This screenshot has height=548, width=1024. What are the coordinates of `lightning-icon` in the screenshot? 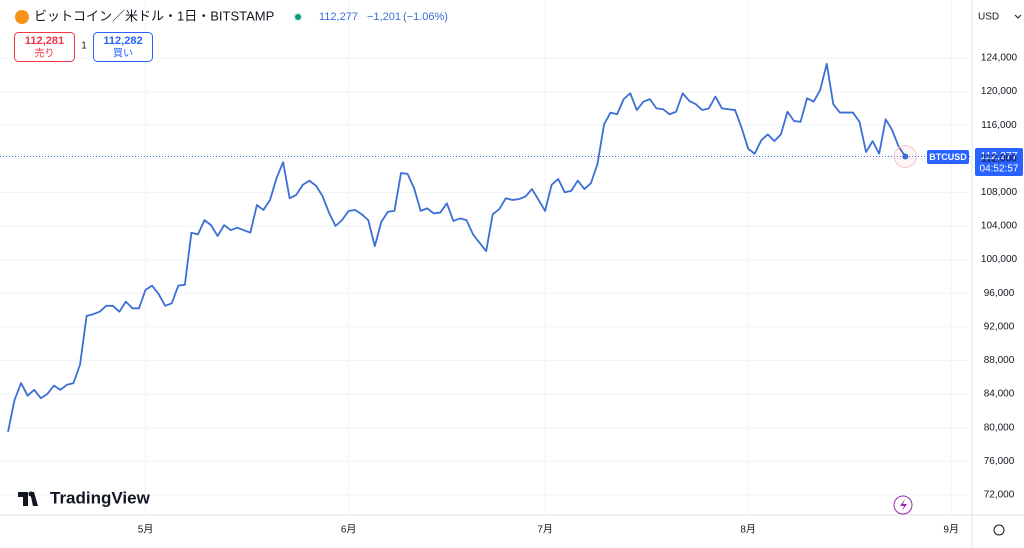 It's located at (903, 505).